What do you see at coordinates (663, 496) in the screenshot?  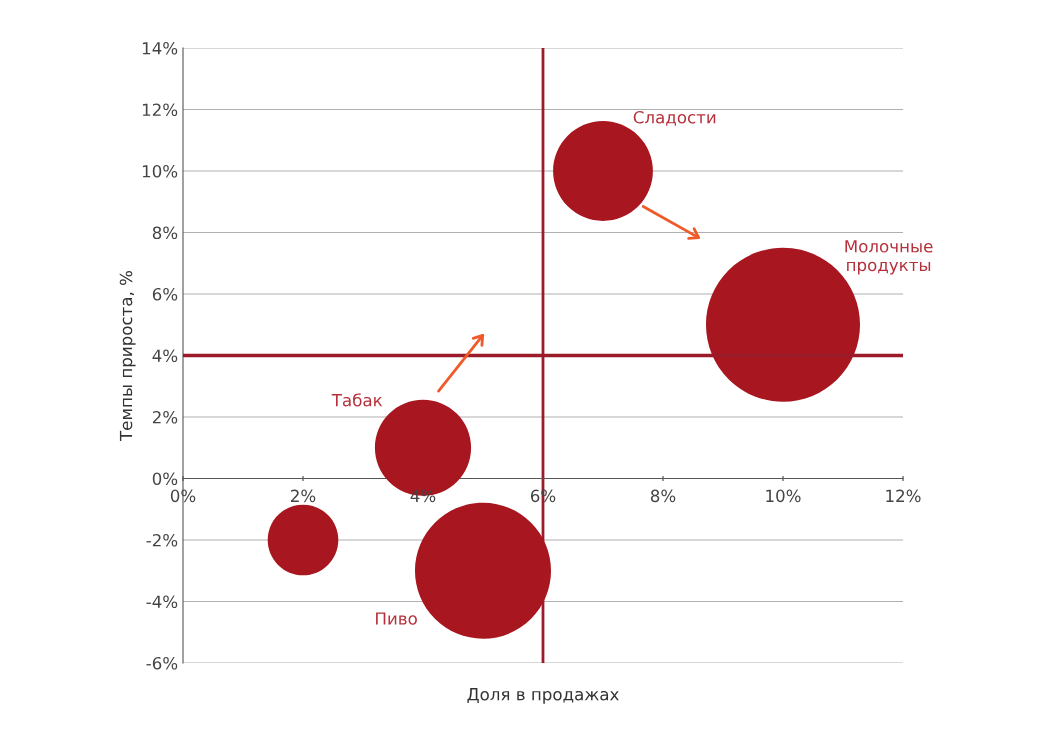 I see `x-tick-label: 8%` at bounding box center [663, 496].